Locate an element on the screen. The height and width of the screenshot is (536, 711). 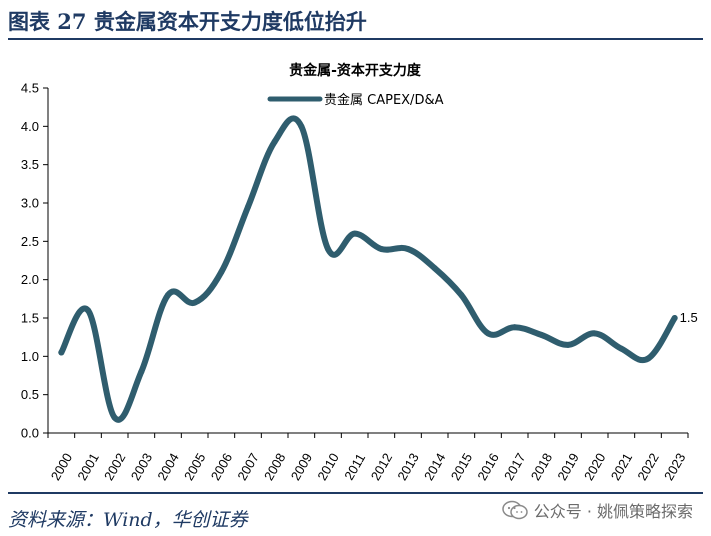
figure-title: 图表 27 贵金属资本开支力度低位抬升 is located at coordinates (187, 21).